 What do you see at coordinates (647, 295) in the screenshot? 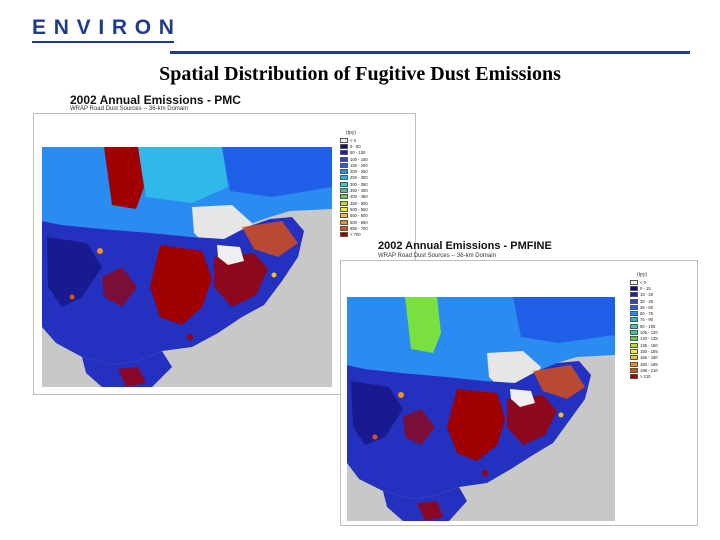
I see `legend-label: 15 - 30` at bounding box center [647, 295].